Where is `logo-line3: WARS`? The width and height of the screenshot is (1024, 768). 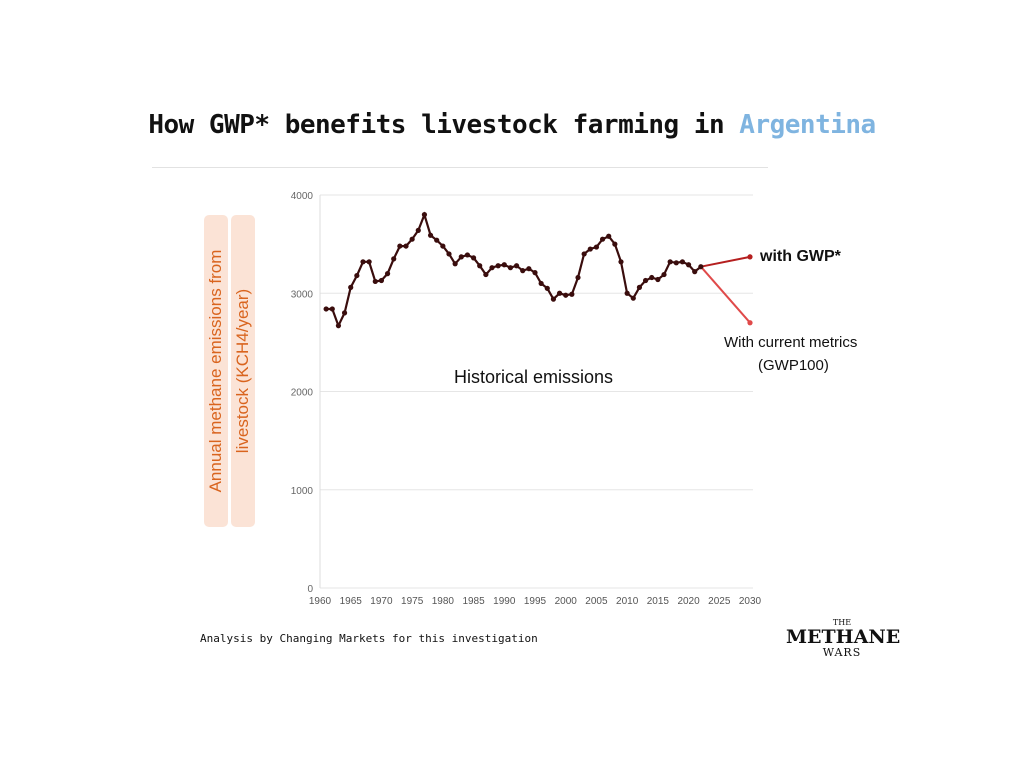
logo-line3: WARS is located at coordinates (842, 652).